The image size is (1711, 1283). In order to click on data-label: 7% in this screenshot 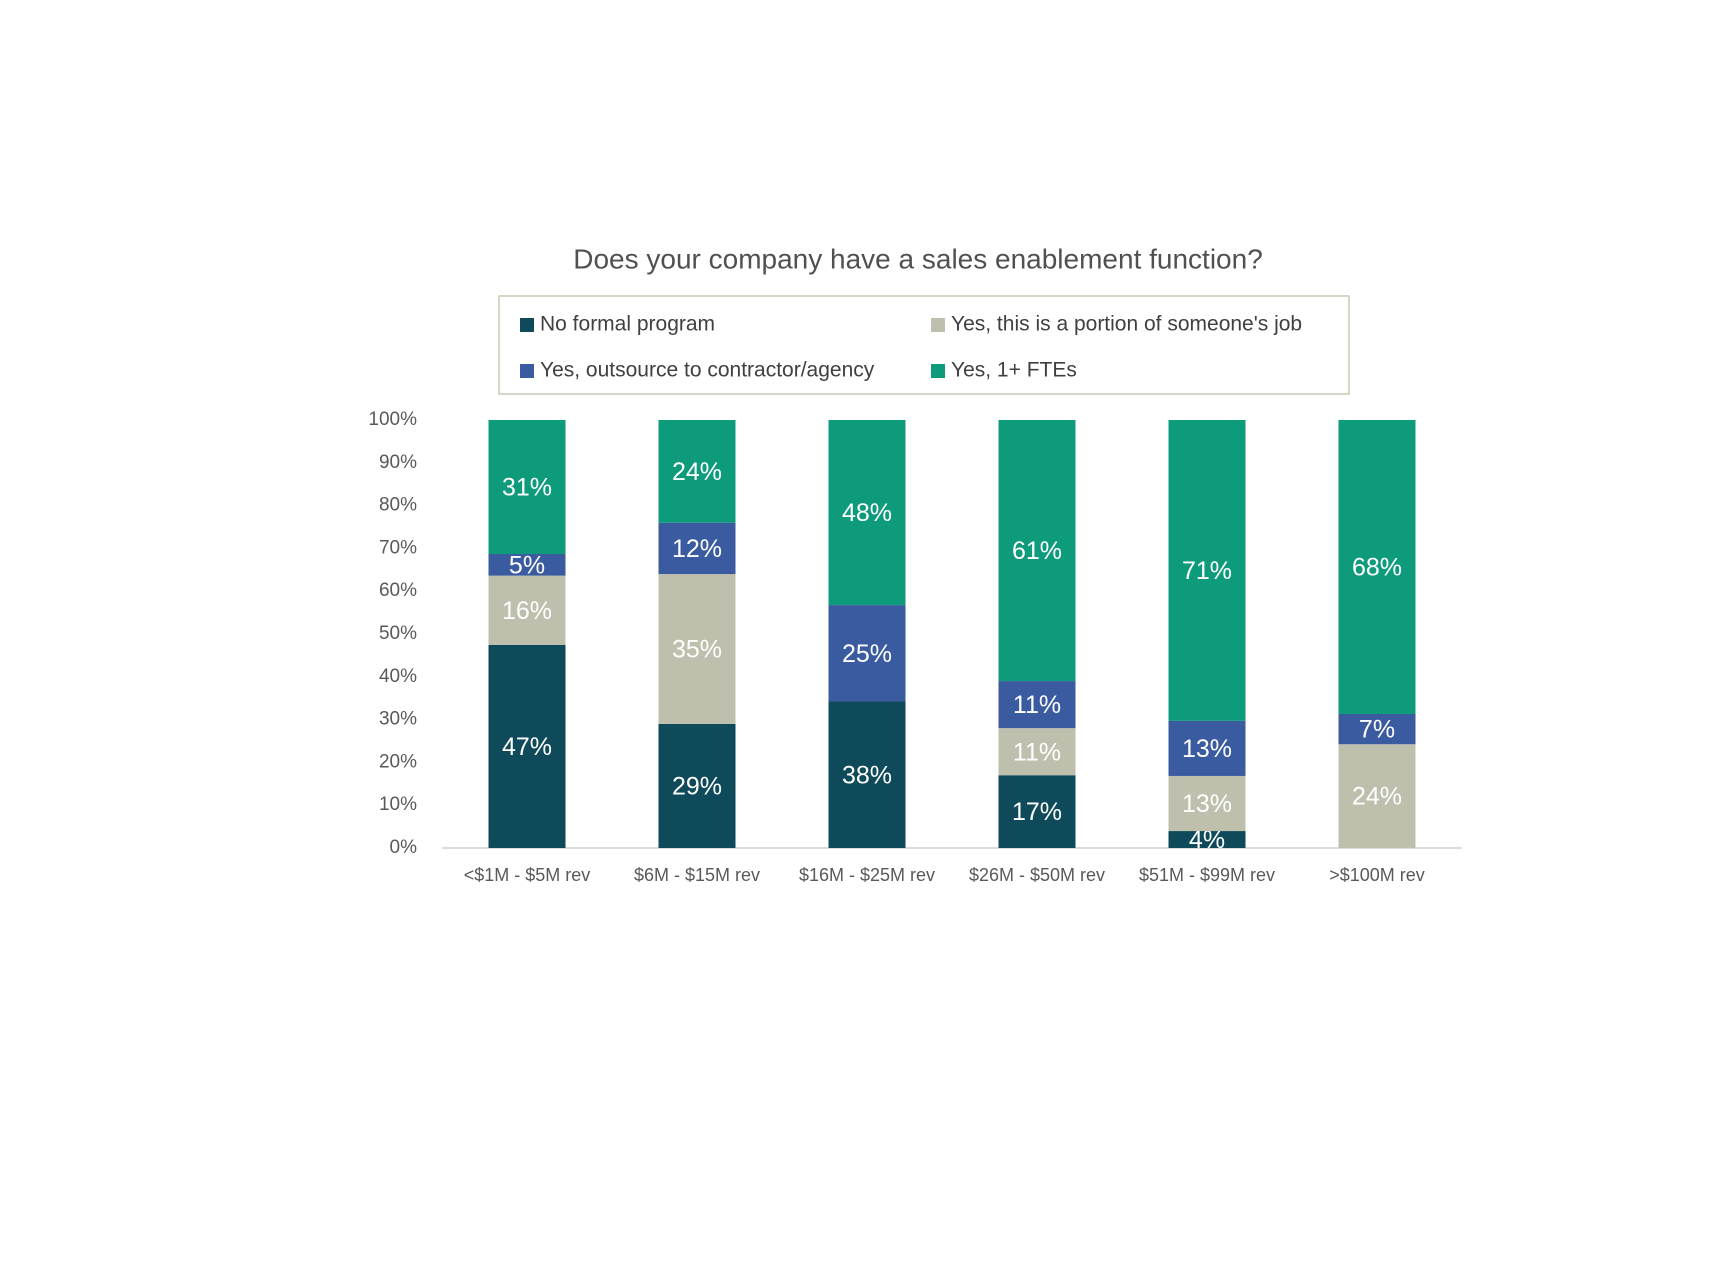, I will do `click(1377, 730)`.